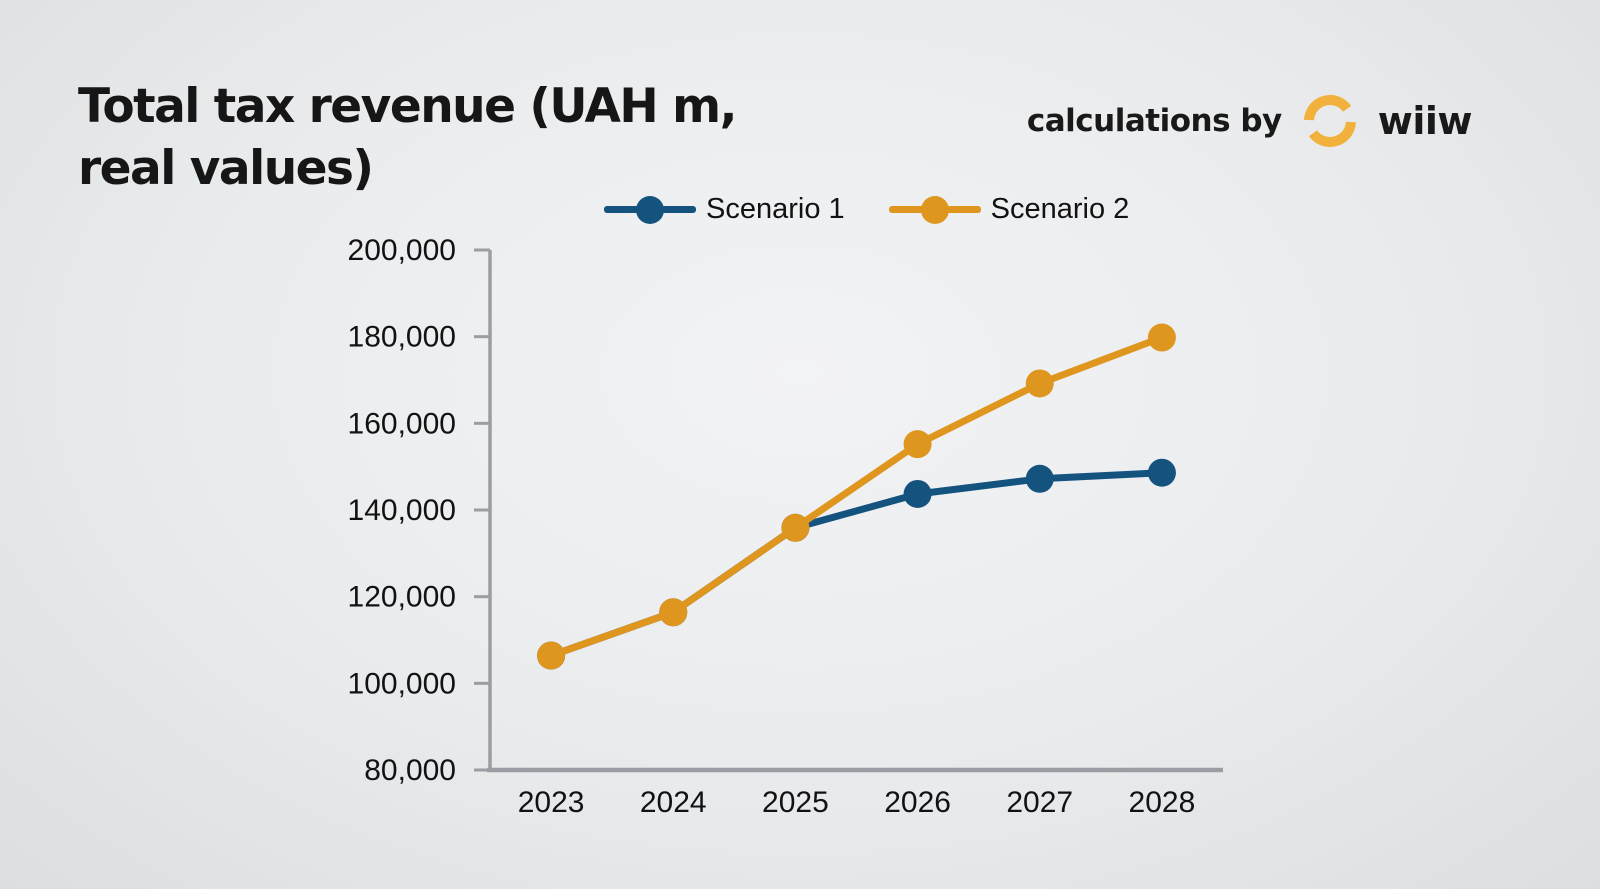 The height and width of the screenshot is (889, 1600). Describe the element at coordinates (917, 444) in the screenshot. I see `data-point-scenario-2-2026` at that location.